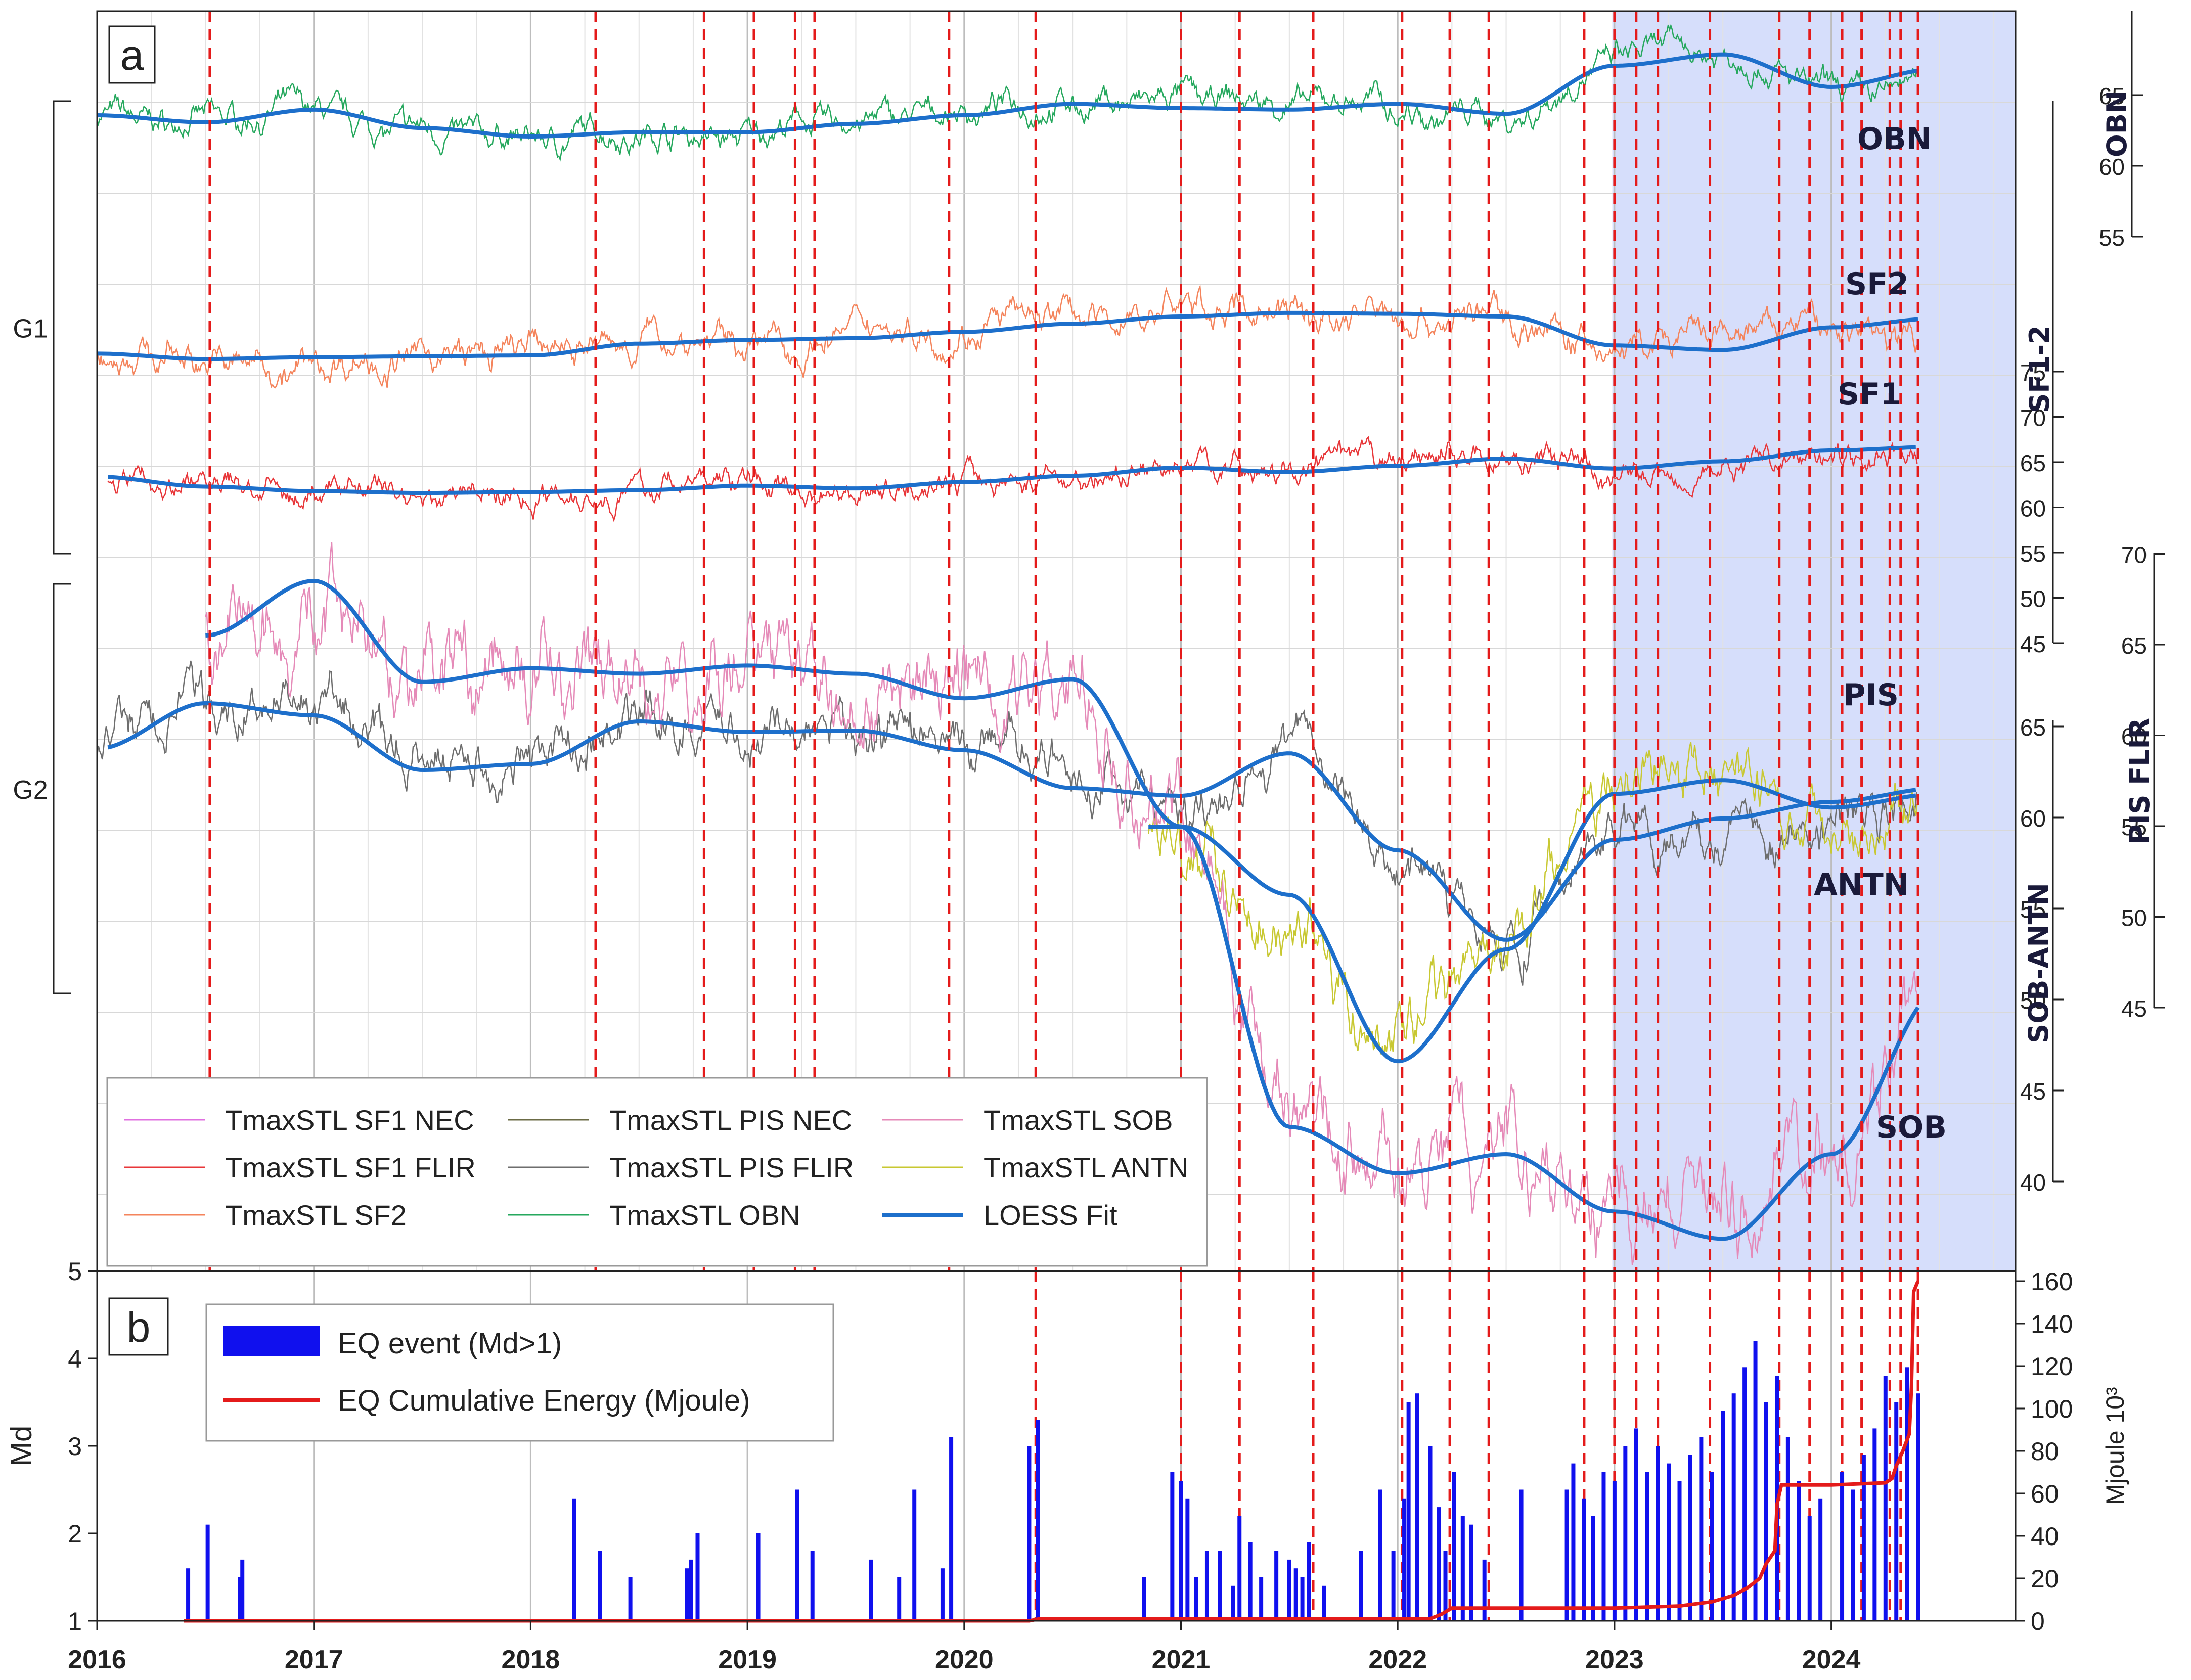 This screenshot has height=1680, width=2191. Describe the element at coordinates (97, 1660) in the screenshot. I see `x-tick-label: 2016` at that location.